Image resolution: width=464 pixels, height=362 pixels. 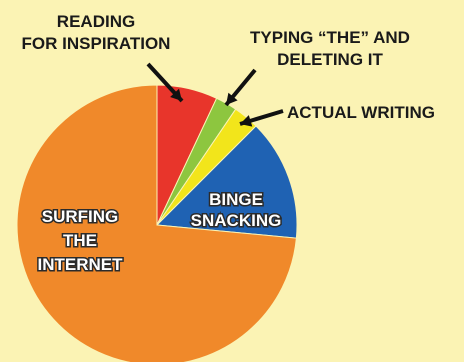 I want to click on slice-label-line: SURFING, so click(x=80, y=216).